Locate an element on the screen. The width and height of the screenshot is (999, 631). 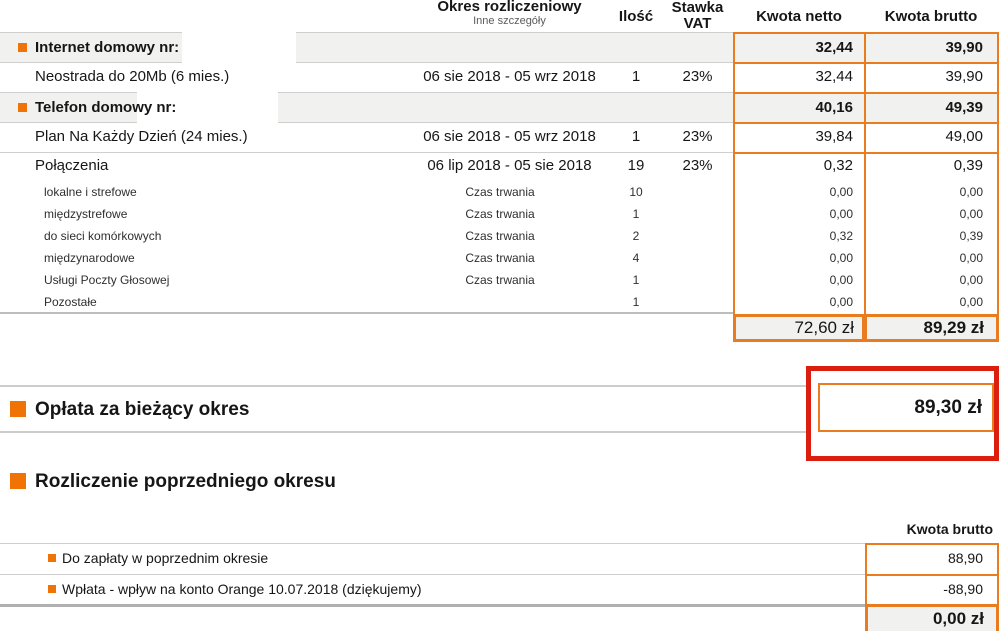
column-header-vat: Stawka VAT is located at coordinates (697, 16).